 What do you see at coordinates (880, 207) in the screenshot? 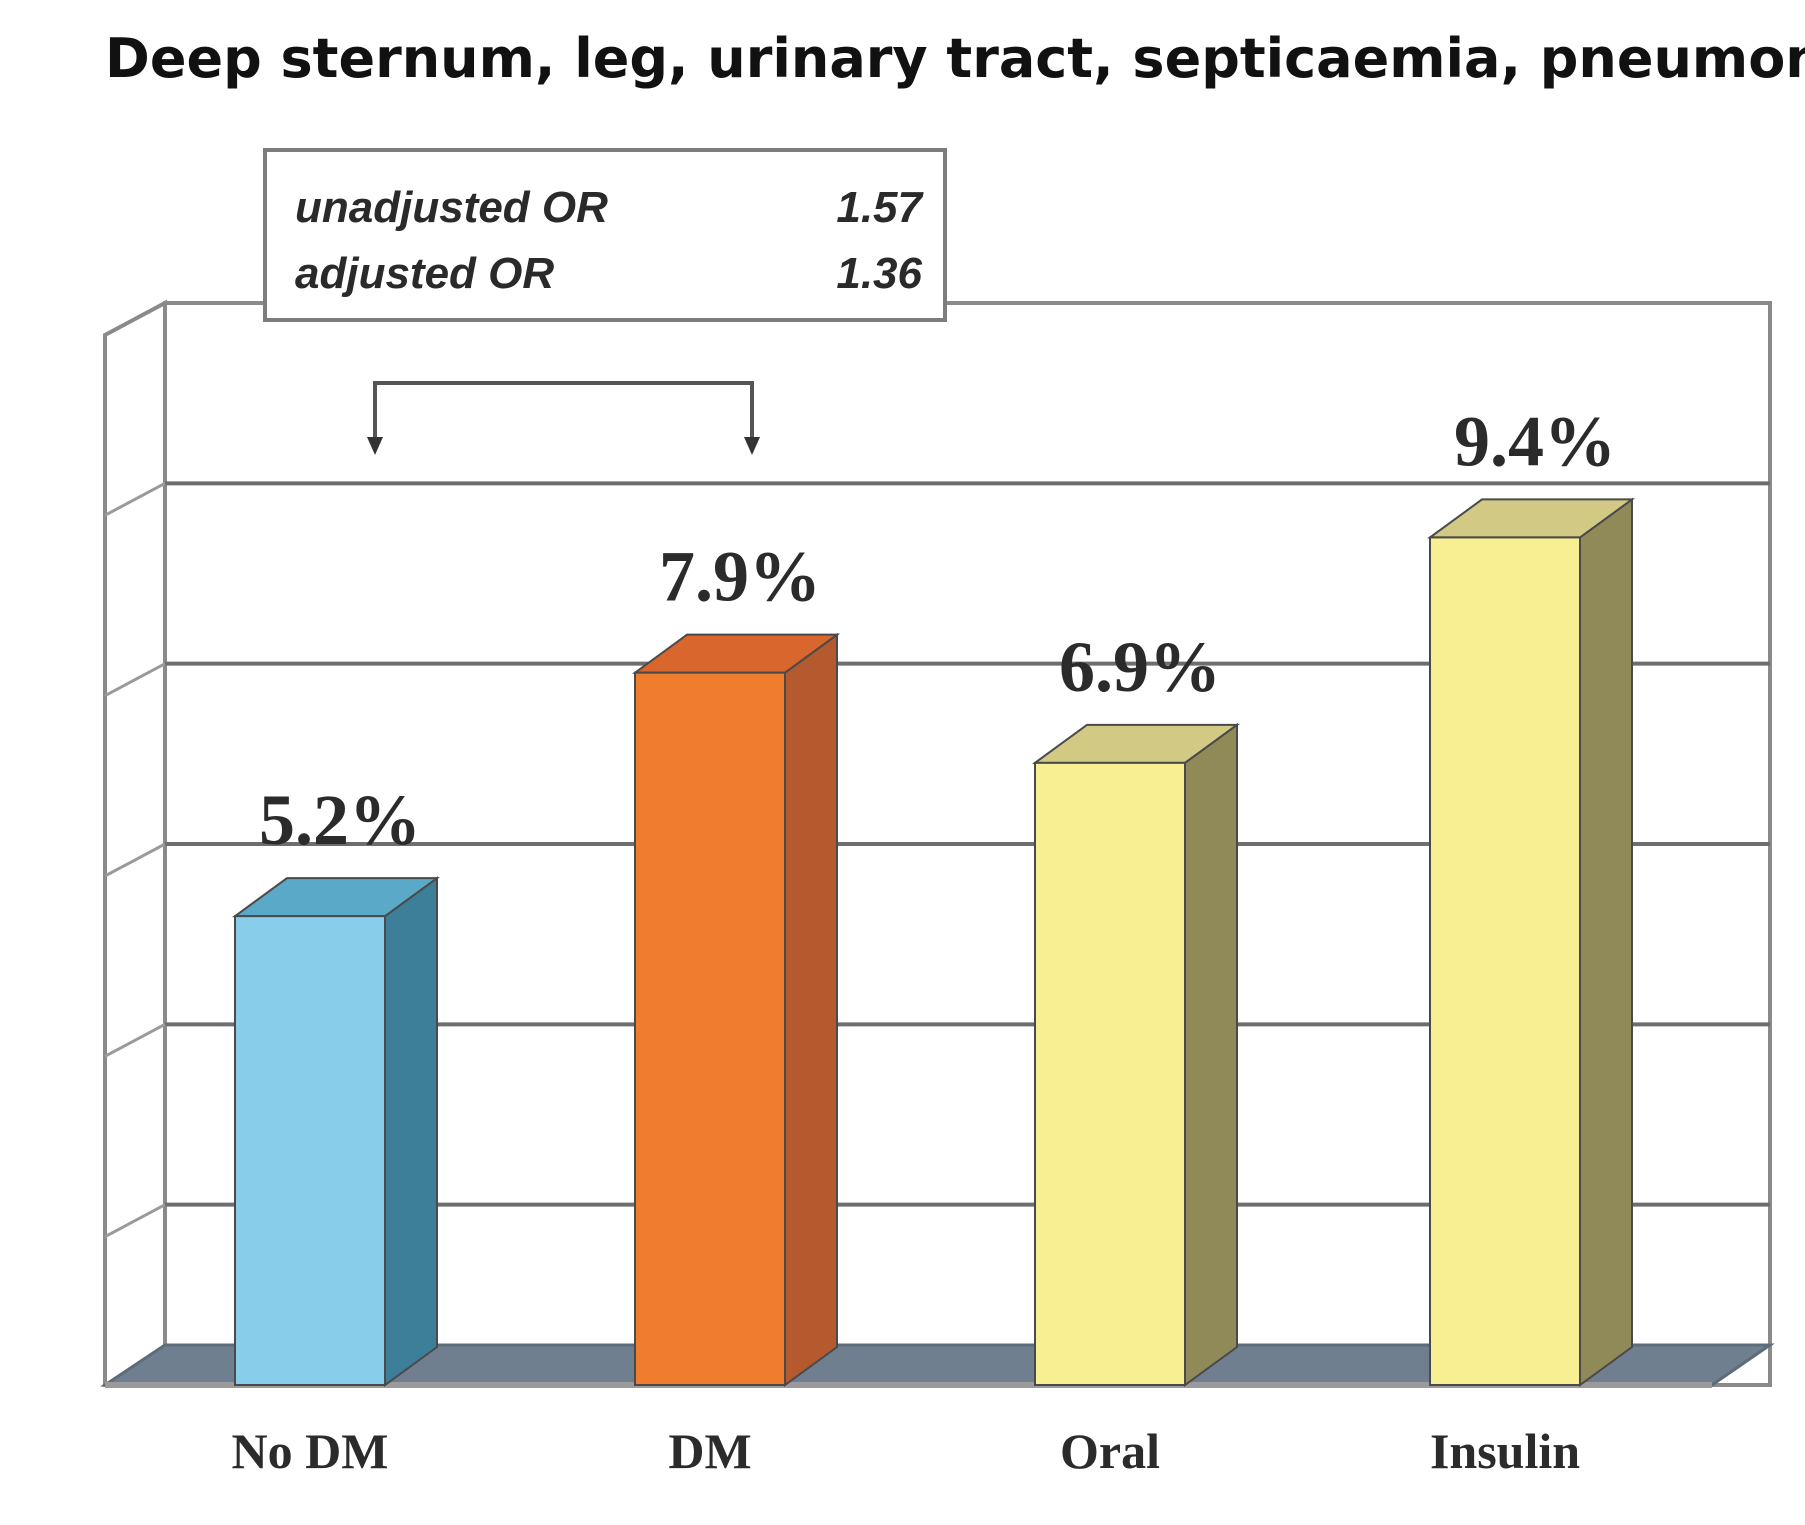
I see `unadjusted-or-value: 1.57` at bounding box center [880, 207].